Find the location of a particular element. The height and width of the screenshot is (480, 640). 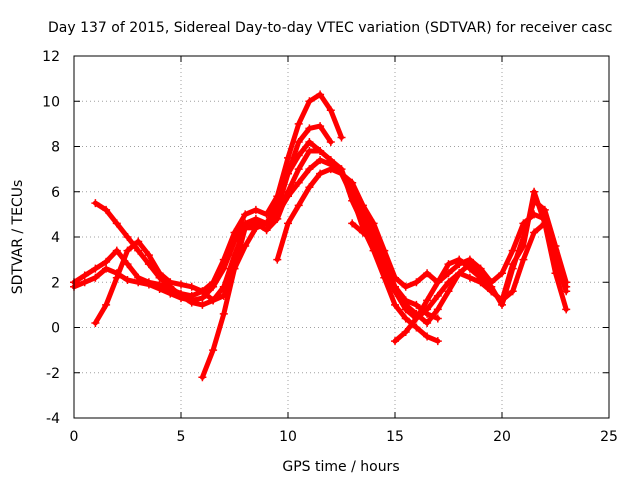

y-axis-label: SDTVAR / TECUs is located at coordinates (18, 237).